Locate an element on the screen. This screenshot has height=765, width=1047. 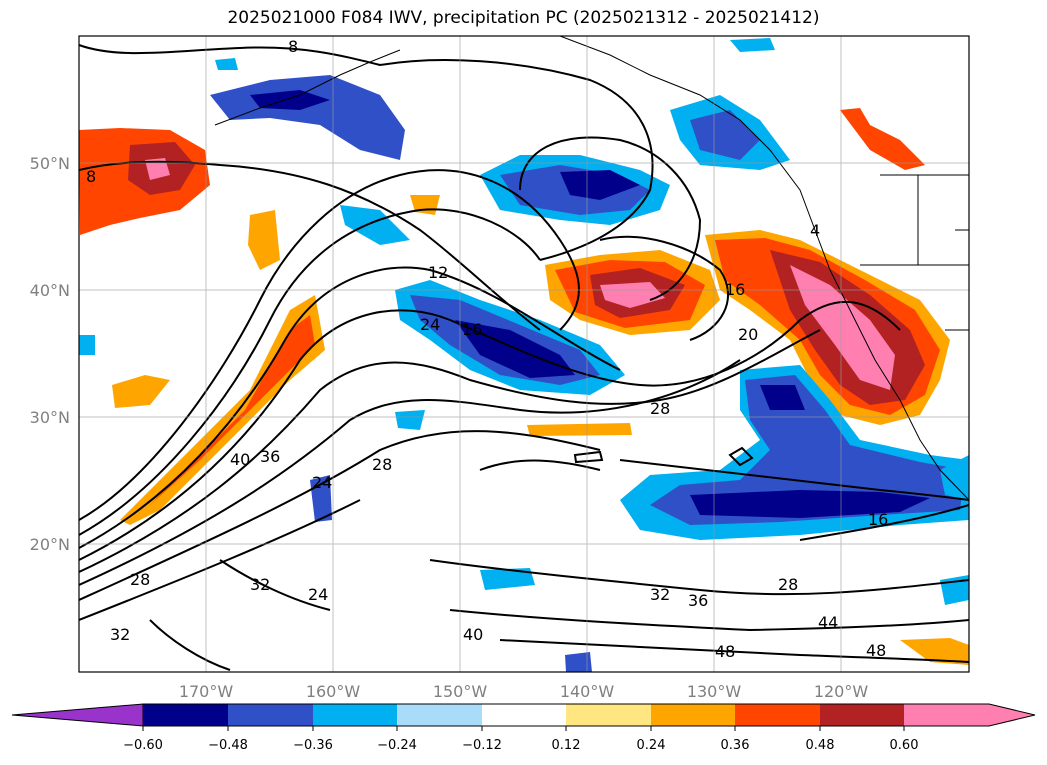
lat-label: 50°N is located at coordinates (50, 163).